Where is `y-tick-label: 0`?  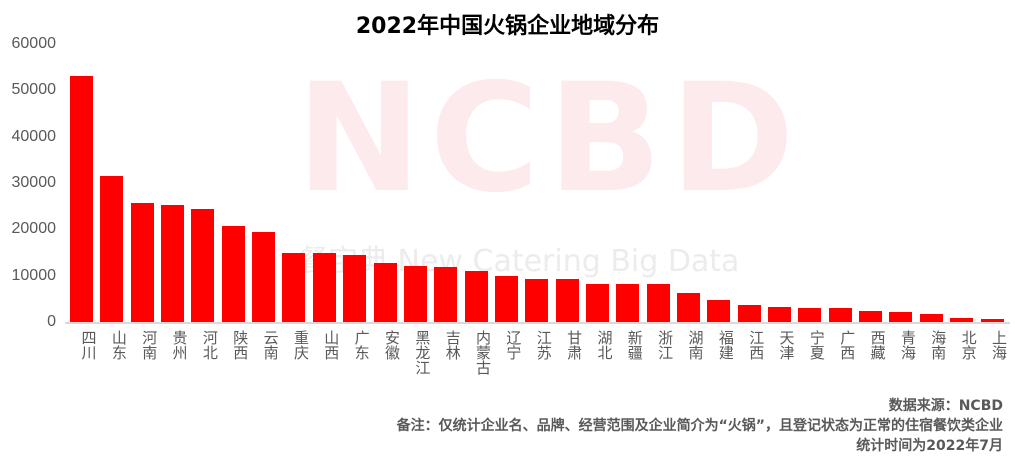
y-tick-label: 0 is located at coordinates (51, 321).